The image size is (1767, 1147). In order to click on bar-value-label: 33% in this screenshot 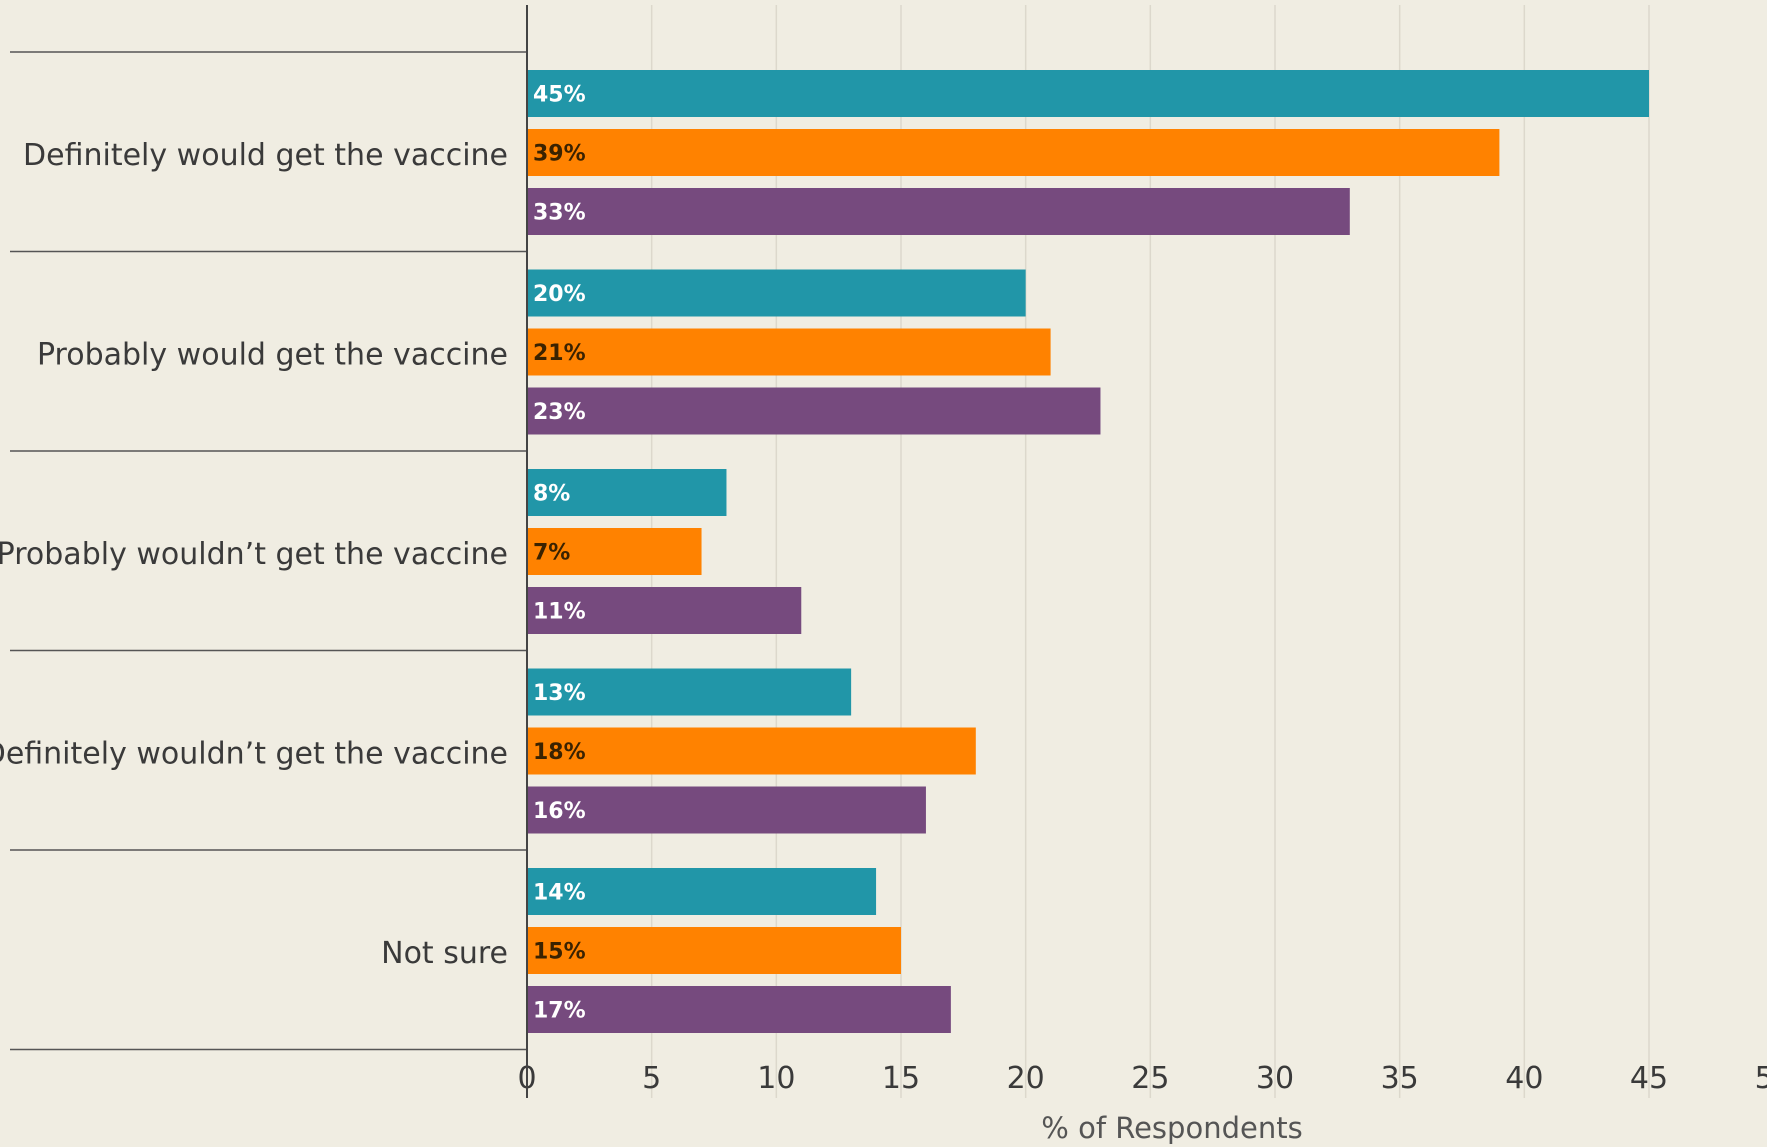, I will do `click(559, 213)`.